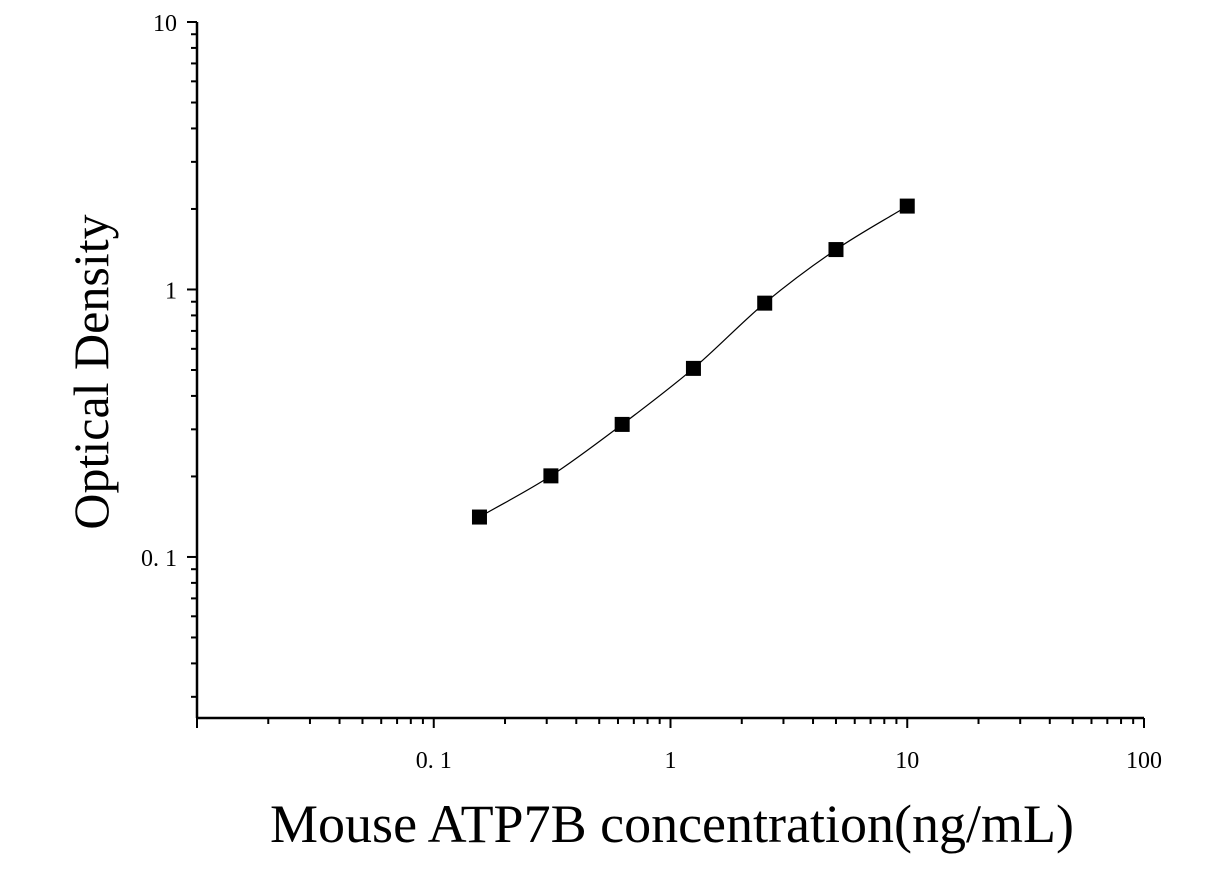  Describe the element at coordinates (159, 559) in the screenshot. I see `y-tick-label: 0. 1` at that location.